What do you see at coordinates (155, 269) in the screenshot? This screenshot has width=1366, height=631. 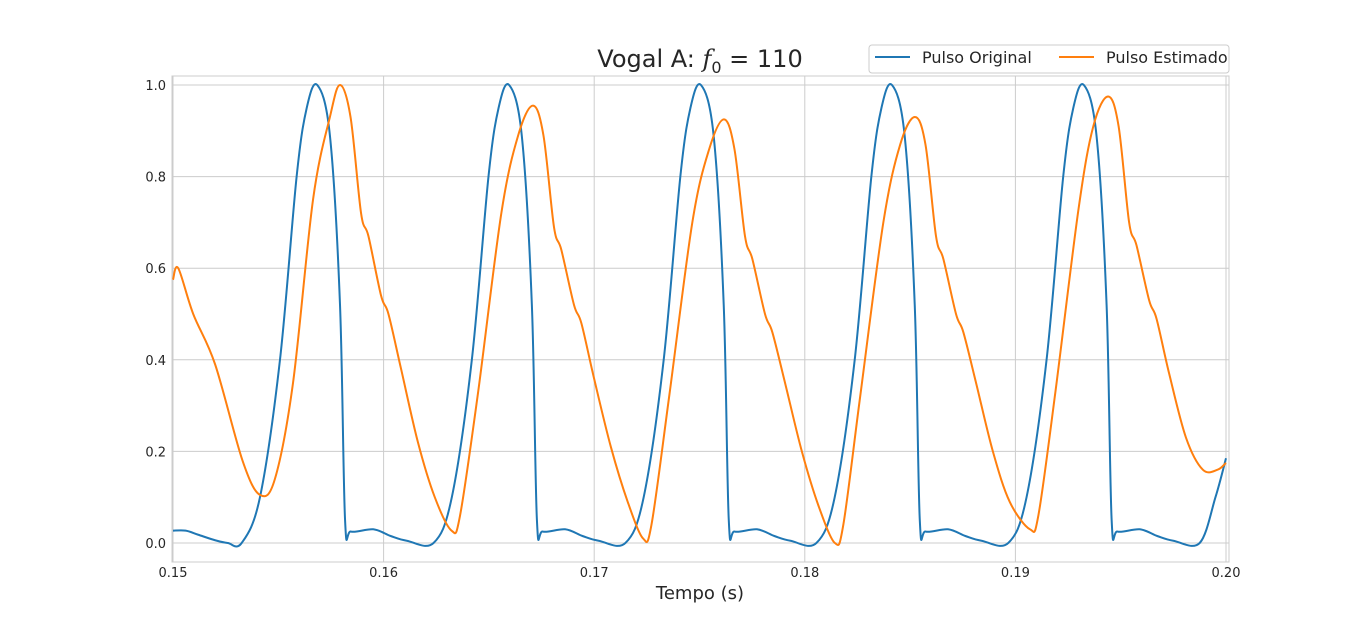 I see `y-tick-label: 0.6` at bounding box center [155, 269].